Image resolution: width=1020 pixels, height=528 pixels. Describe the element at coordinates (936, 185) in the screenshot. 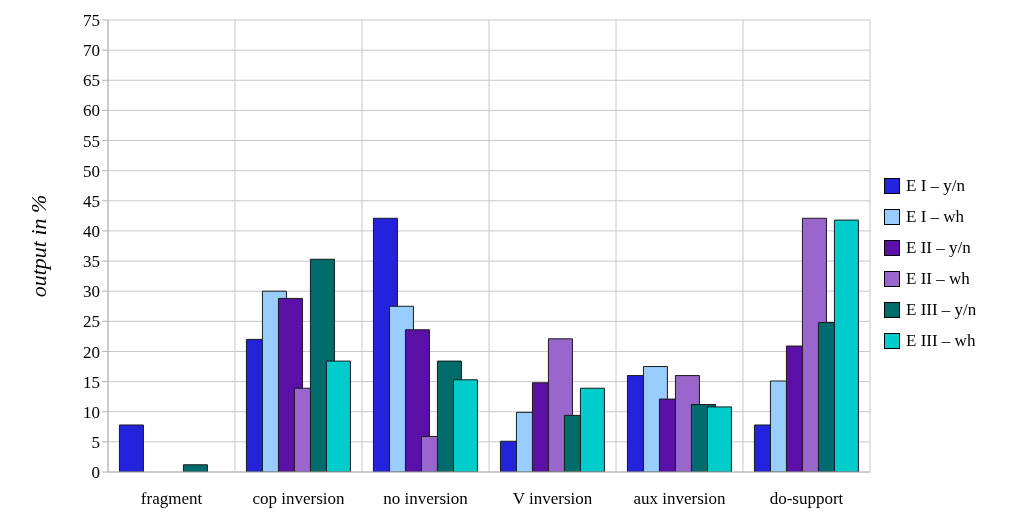

I see `legend-label: E I – y/n` at that location.